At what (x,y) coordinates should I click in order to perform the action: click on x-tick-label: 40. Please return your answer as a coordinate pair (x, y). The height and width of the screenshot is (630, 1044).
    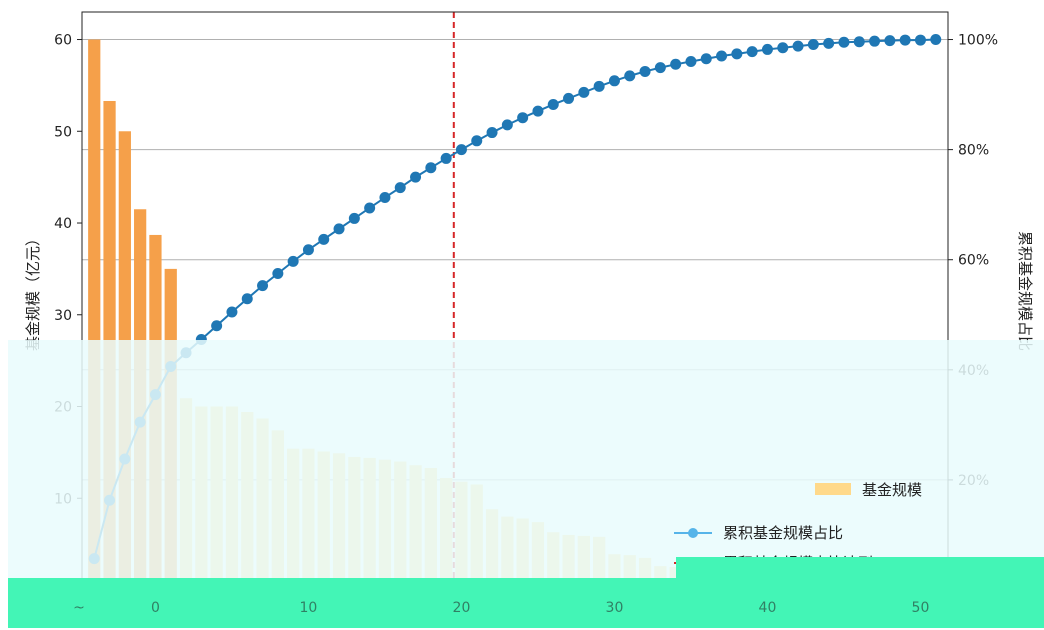
    Looking at the image, I should click on (768, 608).